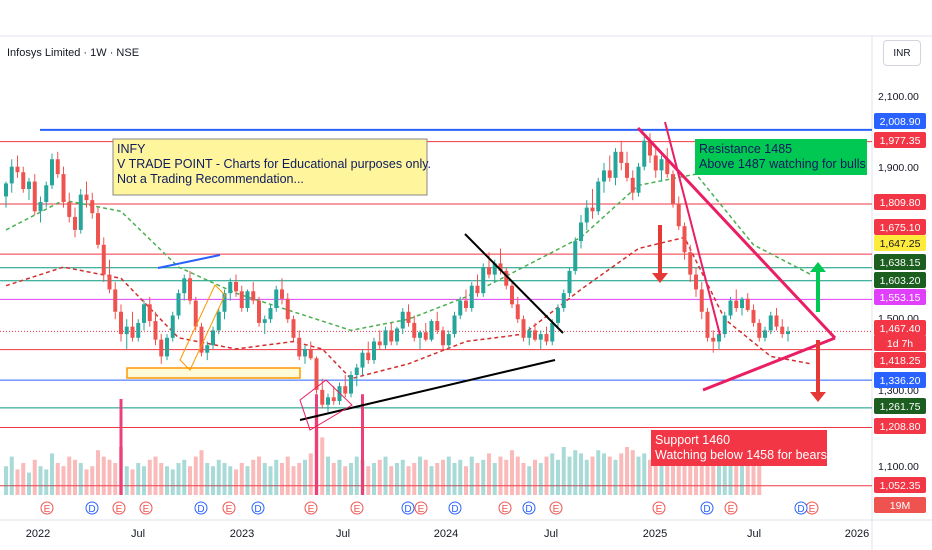 This screenshot has width=932, height=550. What do you see at coordinates (900, 122) in the screenshot?
I see `price-marker-label: 2,008.90` at bounding box center [900, 122].